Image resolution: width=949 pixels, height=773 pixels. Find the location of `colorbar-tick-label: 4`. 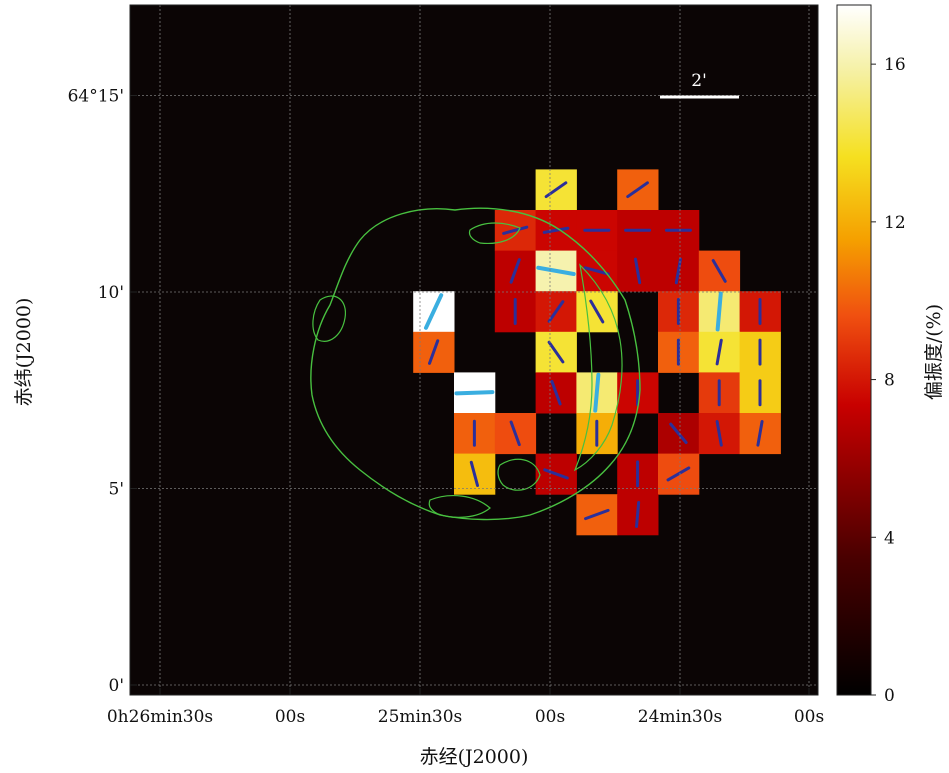

colorbar-tick-label: 4 is located at coordinates (889, 538).